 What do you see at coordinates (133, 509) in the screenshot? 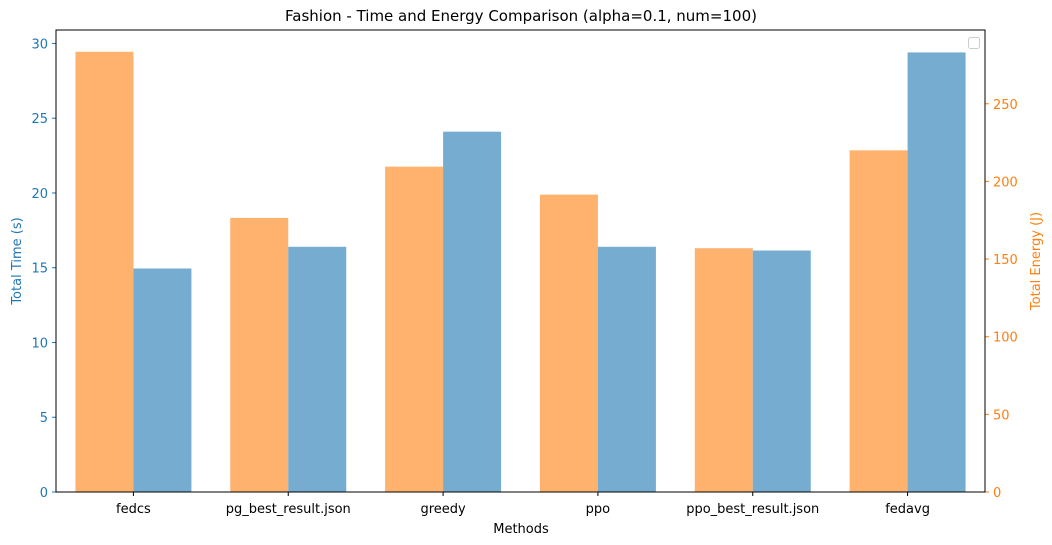
I see `x-tick-label: fedcs` at bounding box center [133, 509].